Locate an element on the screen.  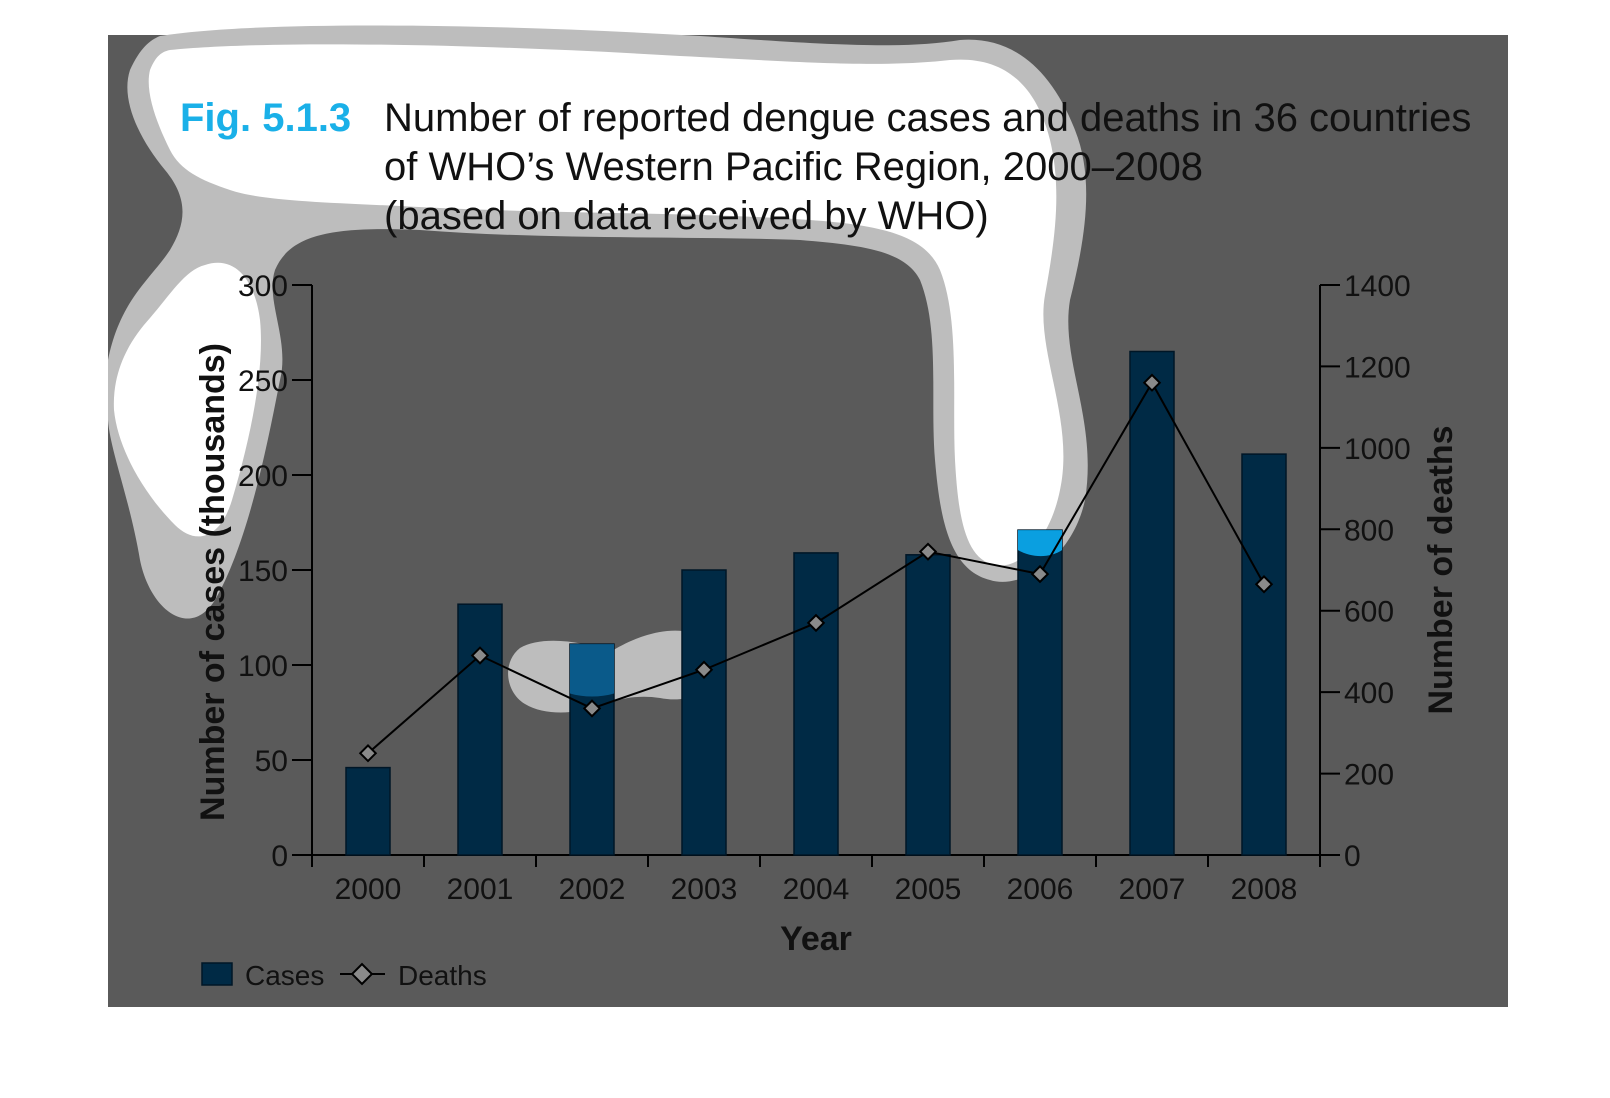
x-axis-title: Year is located at coordinates (816, 939).